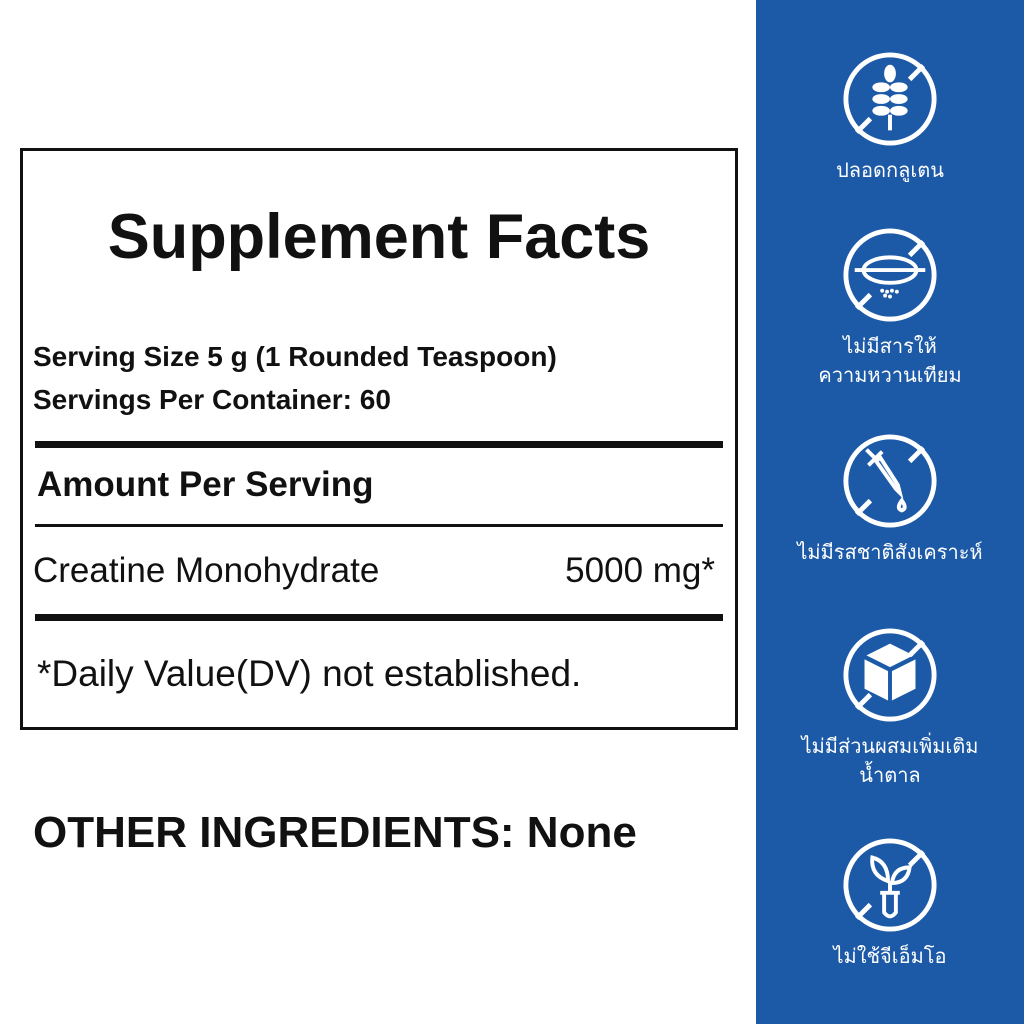 This screenshot has height=1024, width=1024. What do you see at coordinates (890, 956) in the screenshot?
I see `badge-label: ไม่ใช้จีเอ็มโอ` at bounding box center [890, 956].